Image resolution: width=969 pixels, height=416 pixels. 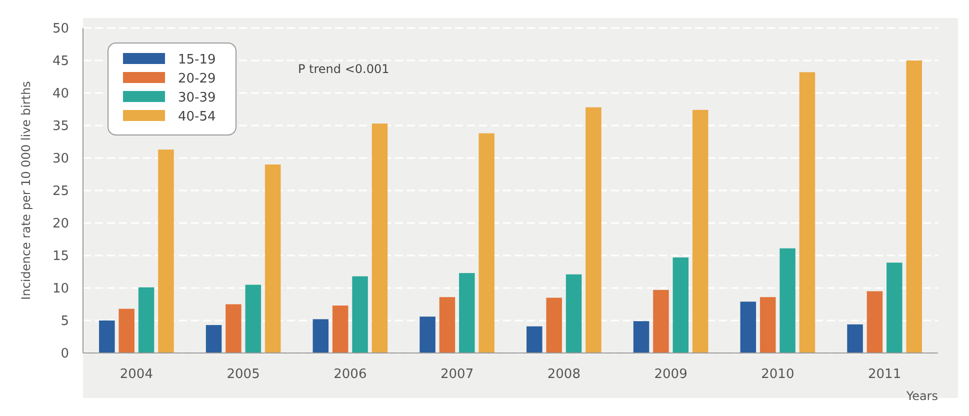 I want to click on legend-label: 15-19, so click(x=197, y=60).